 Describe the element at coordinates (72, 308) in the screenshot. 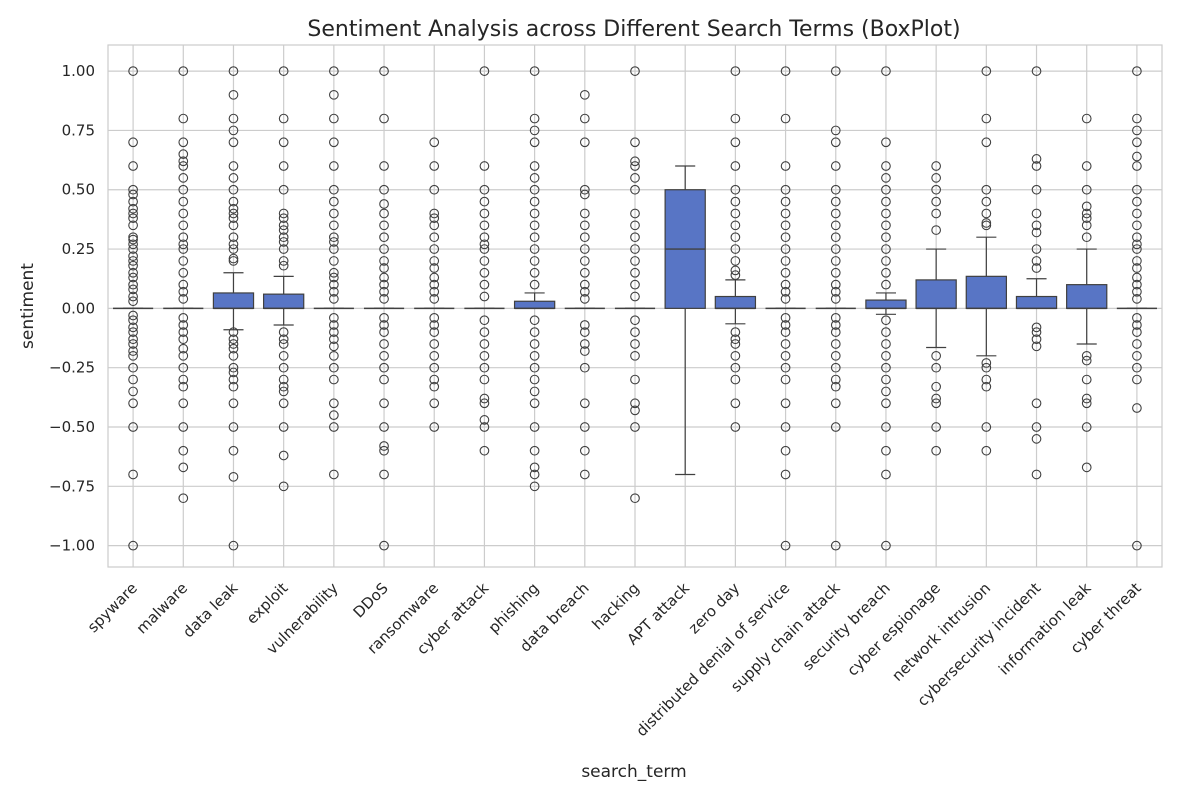

I see `y-tick-labels: −1.00 −0.75 −0.50 −0.25 0.00 0.25 0.50 0.75 1.00` at that location.